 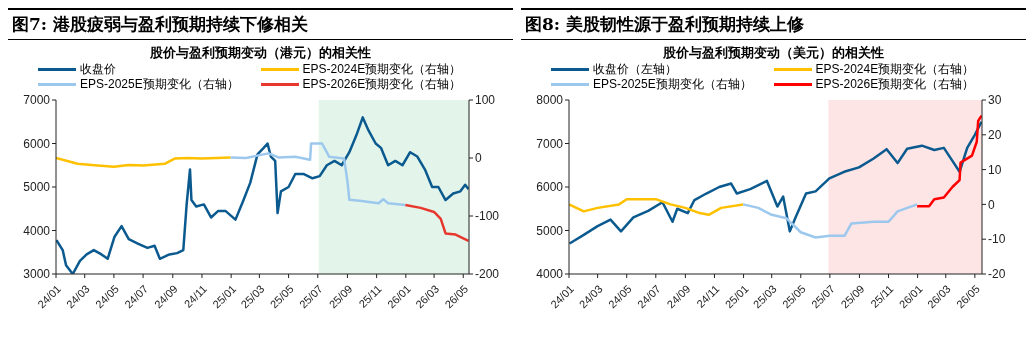 I want to click on chart-title: 图7: 港股疲弱与盈利预期持续下修相关, so click(x=260, y=24).